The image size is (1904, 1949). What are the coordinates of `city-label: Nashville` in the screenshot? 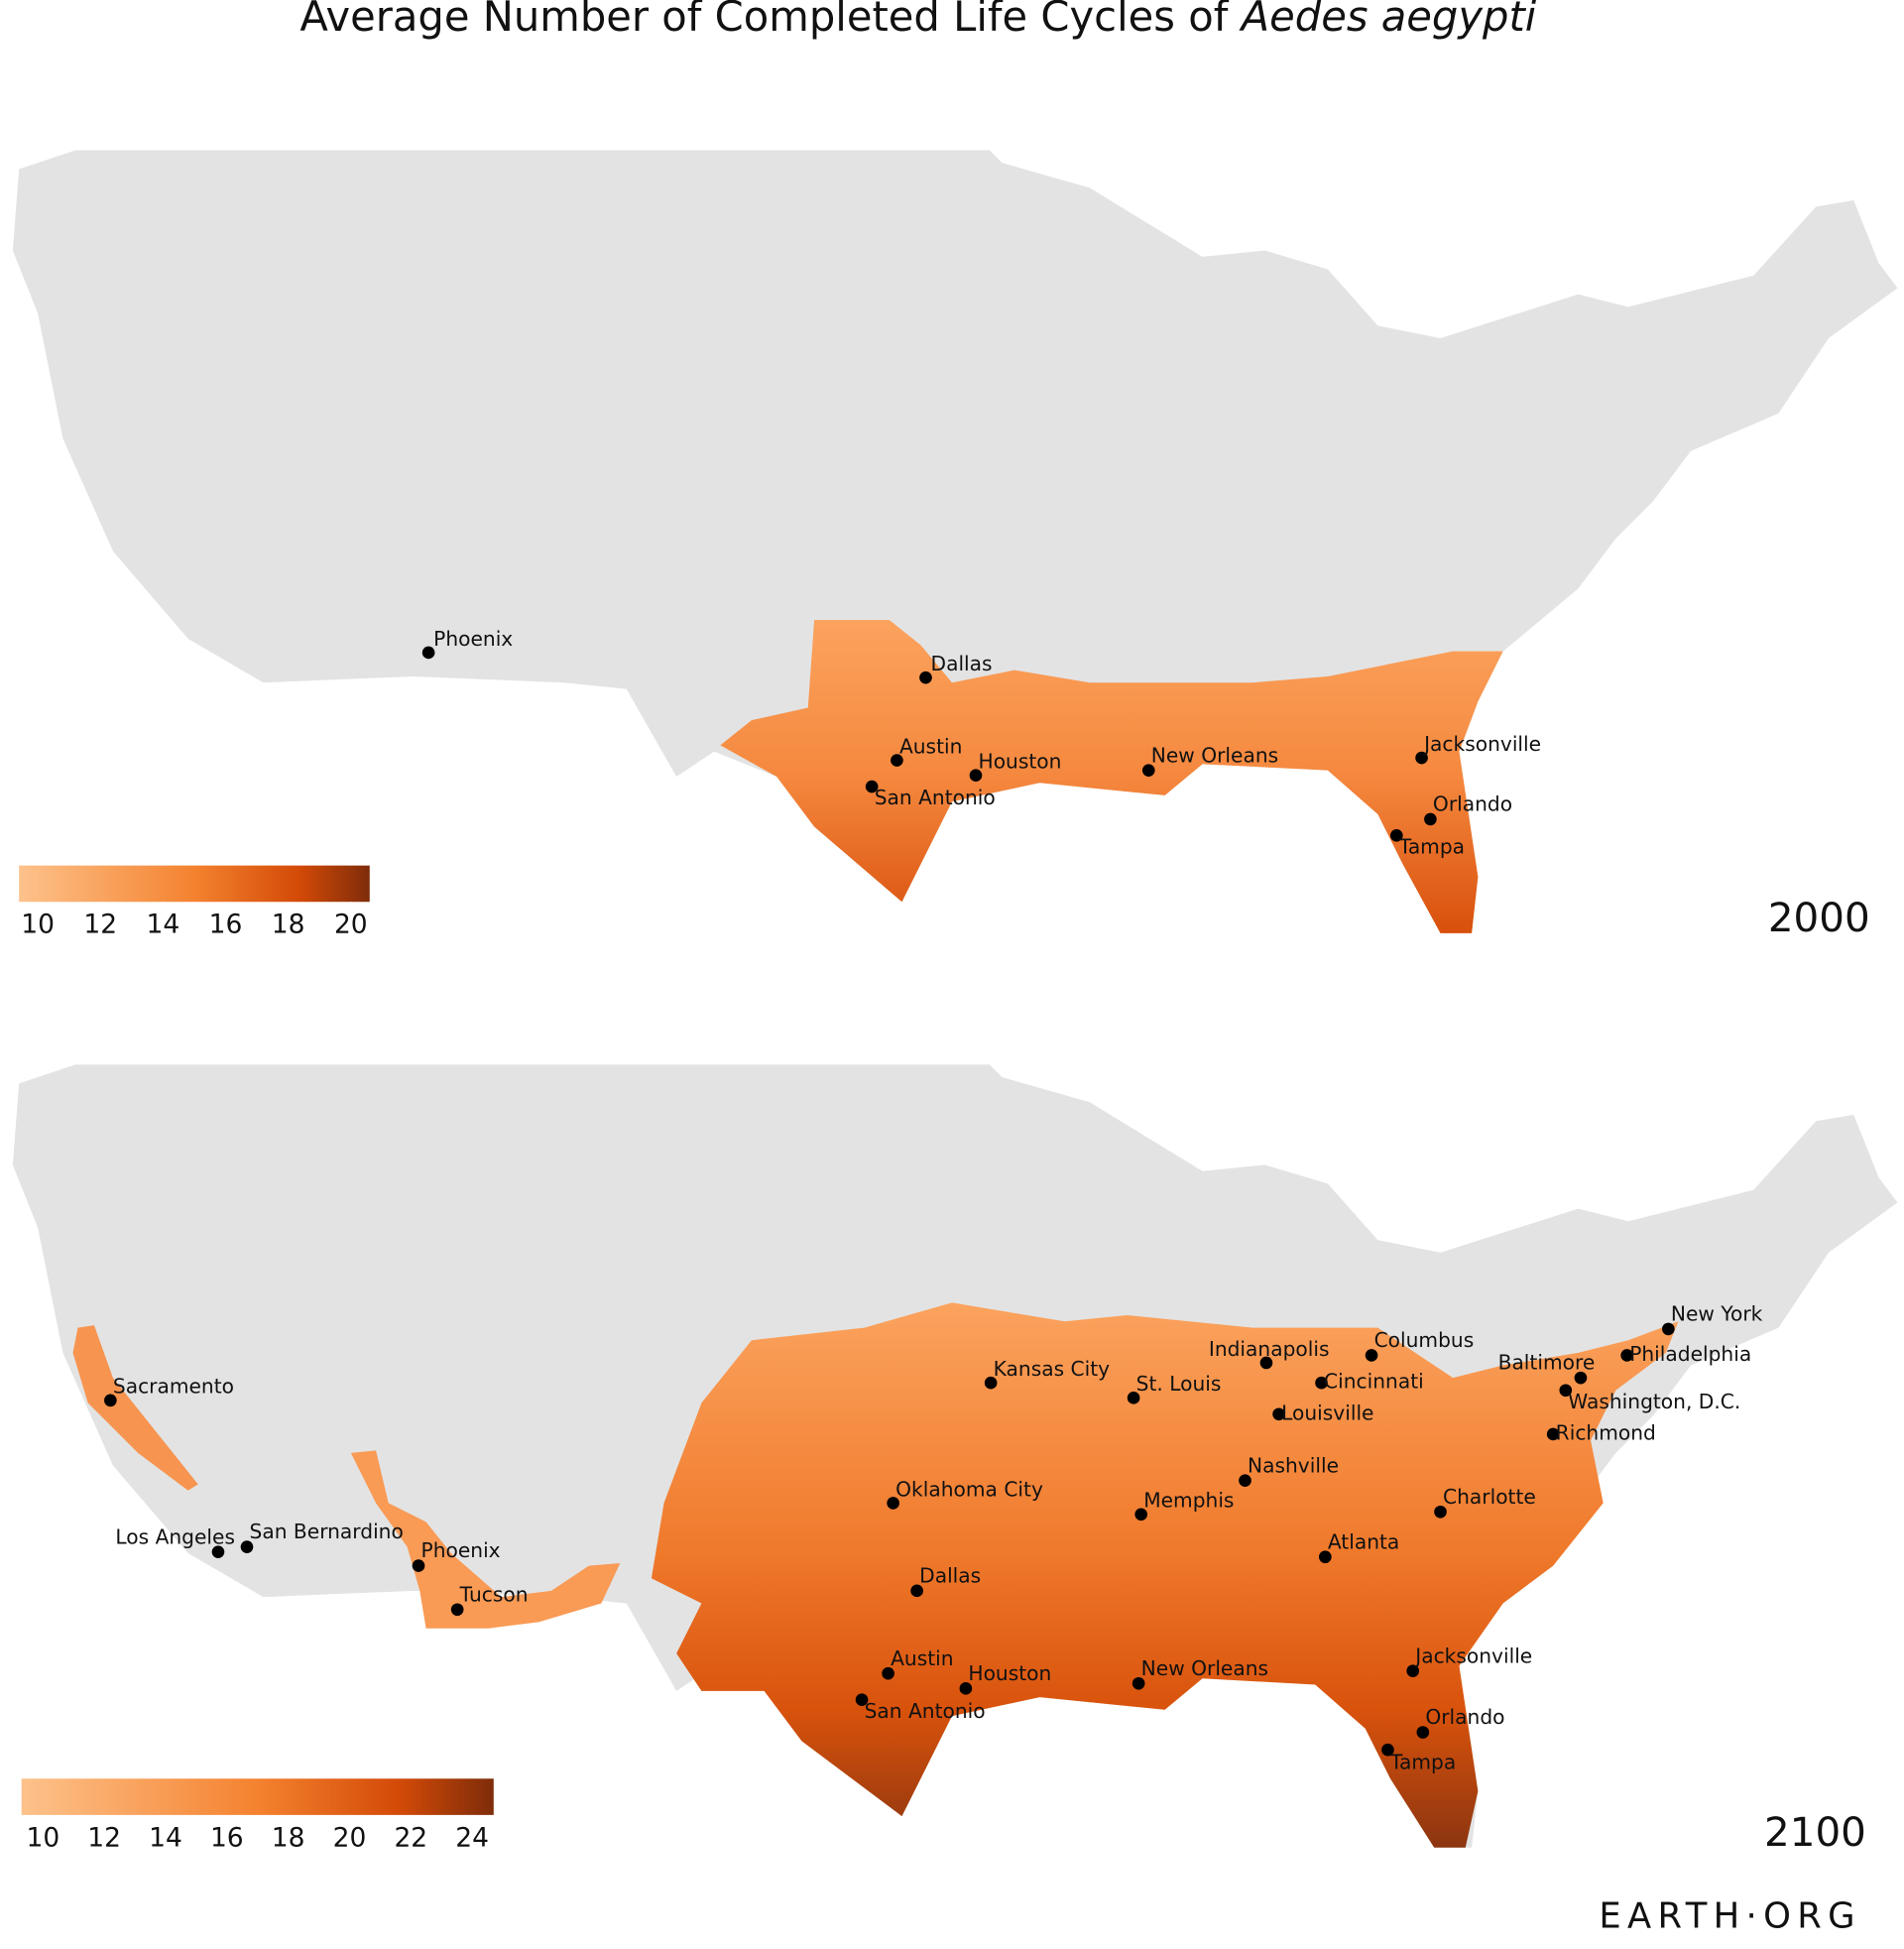 It's located at (1293, 1465).